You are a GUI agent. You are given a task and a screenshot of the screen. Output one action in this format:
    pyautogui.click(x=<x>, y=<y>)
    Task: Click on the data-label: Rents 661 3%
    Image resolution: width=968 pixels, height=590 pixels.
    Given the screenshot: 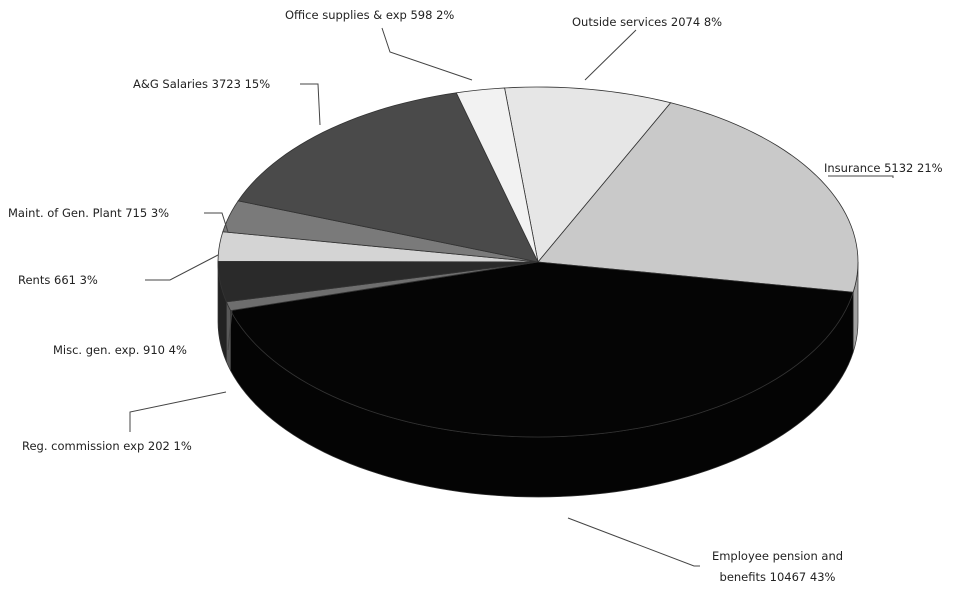 What is the action you would take?
    pyautogui.click(x=58, y=280)
    